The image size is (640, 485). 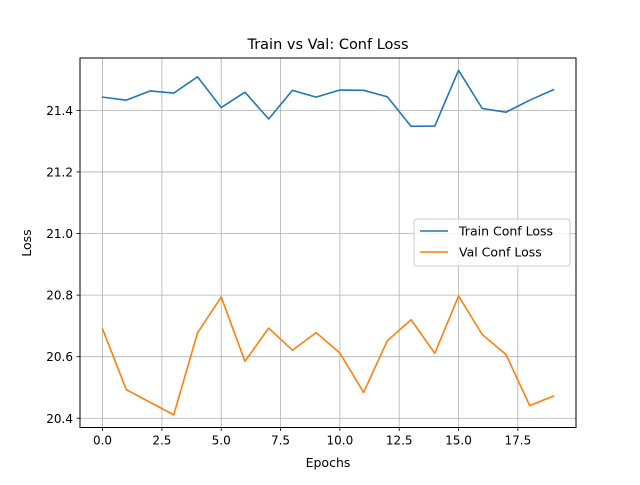 I want to click on x-tick-label: 5.0, so click(x=221, y=441).